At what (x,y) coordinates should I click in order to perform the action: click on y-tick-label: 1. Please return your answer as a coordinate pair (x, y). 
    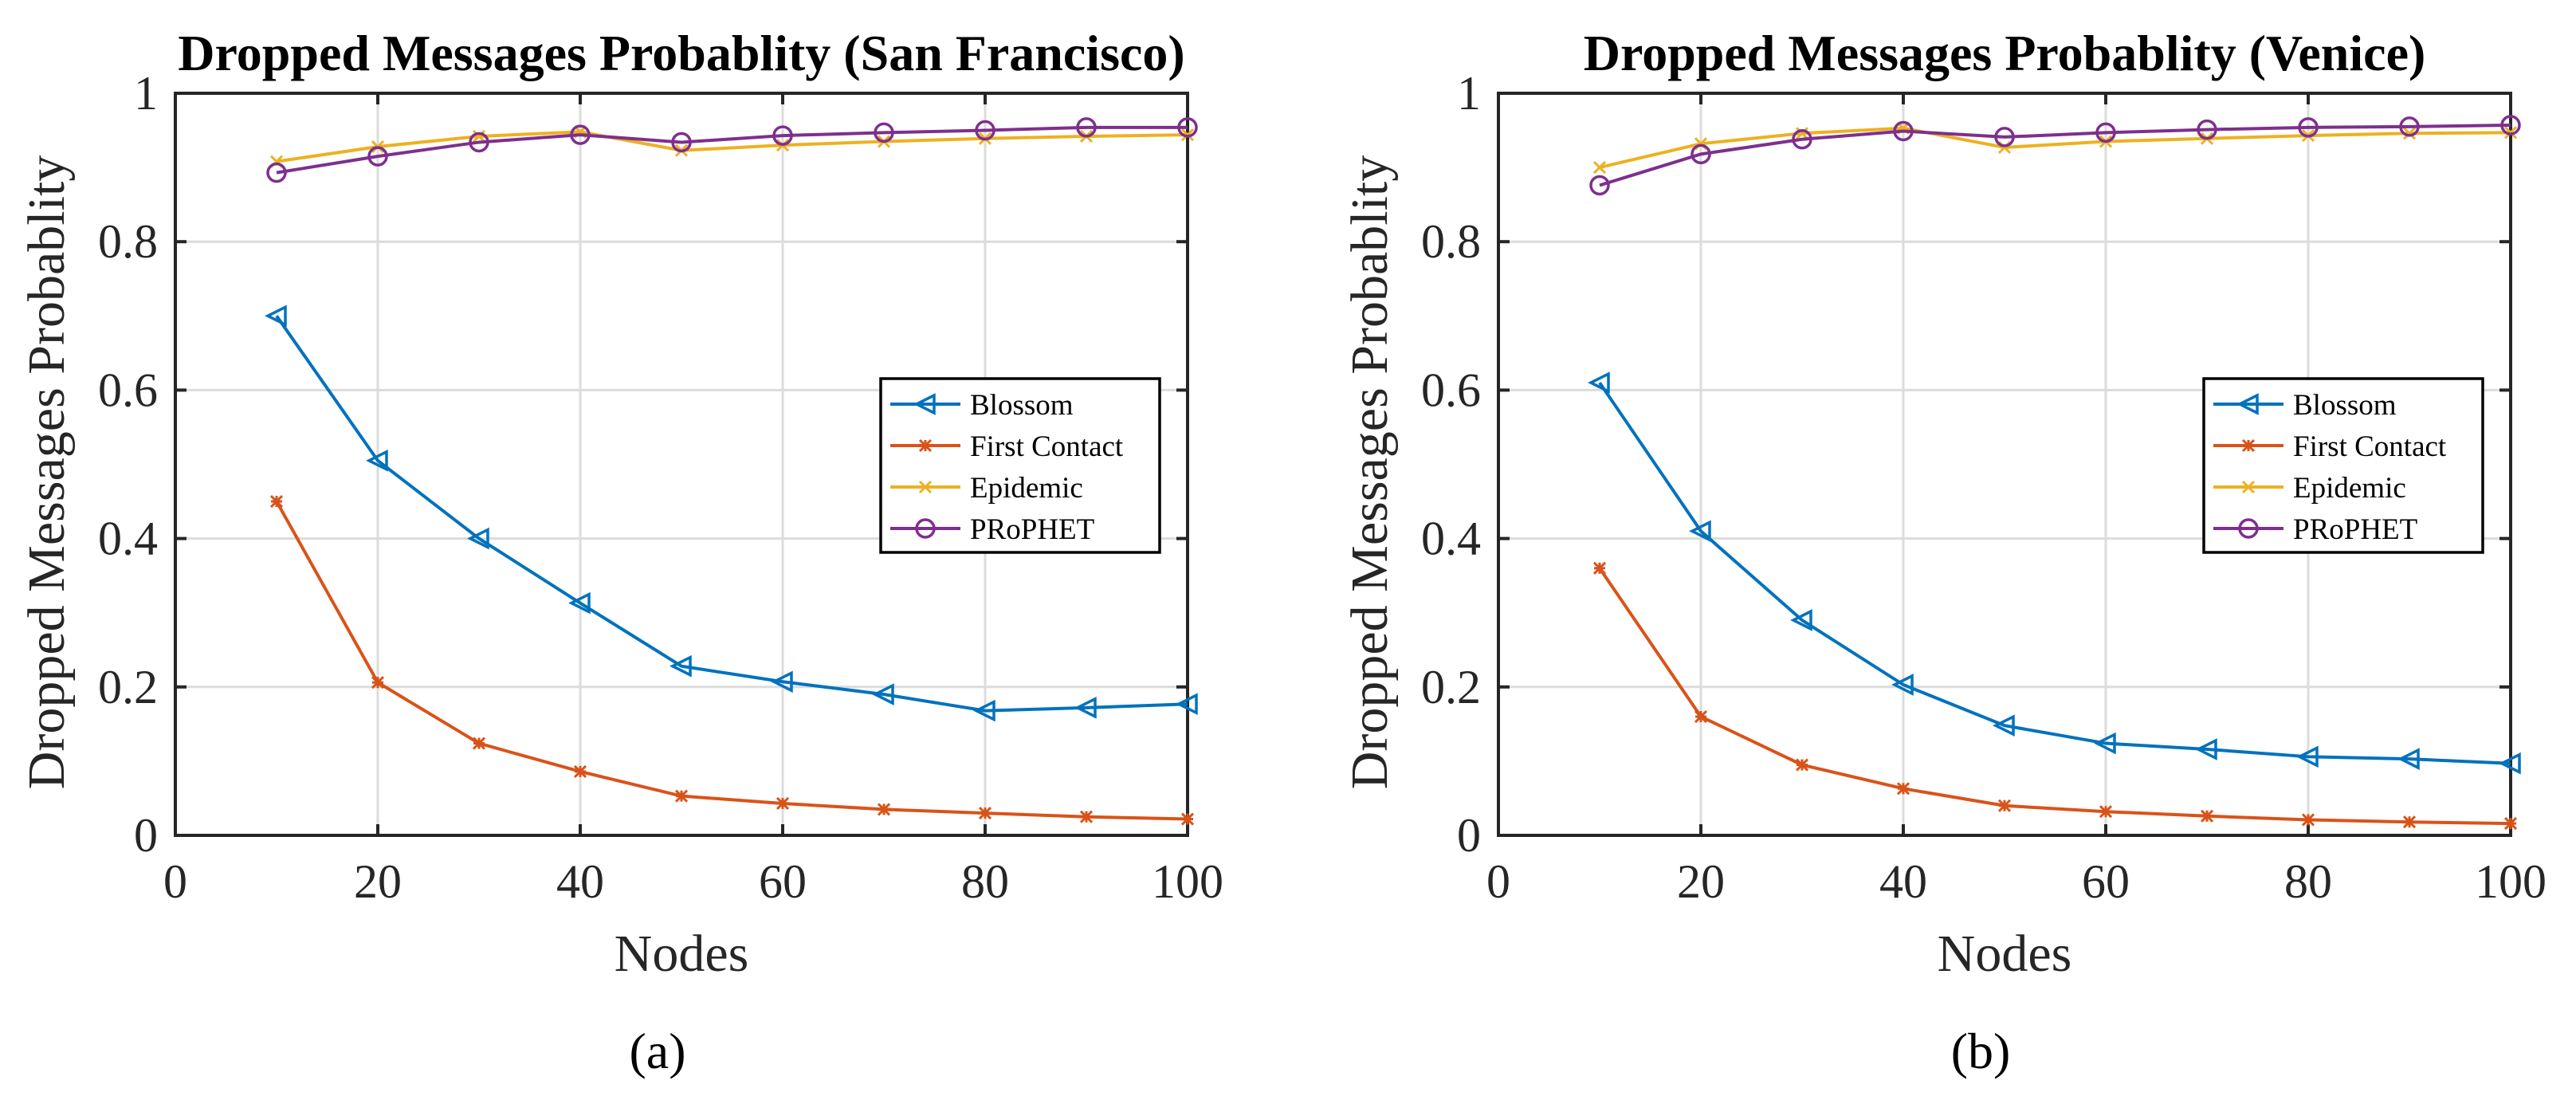
    Looking at the image, I should click on (1469, 94).